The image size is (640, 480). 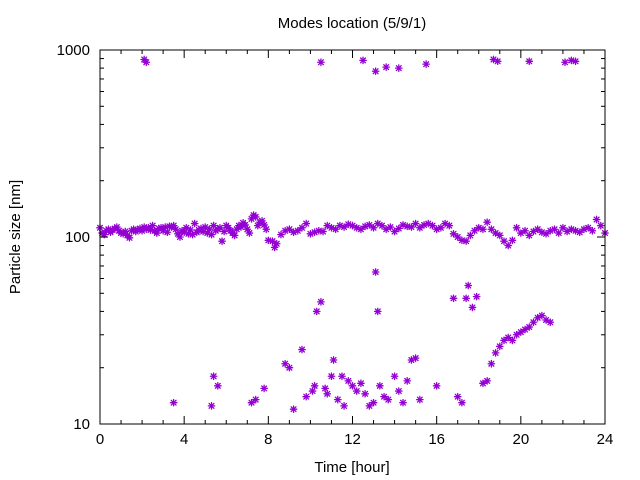 I want to click on x-tick-label: 0, so click(x=100, y=439).